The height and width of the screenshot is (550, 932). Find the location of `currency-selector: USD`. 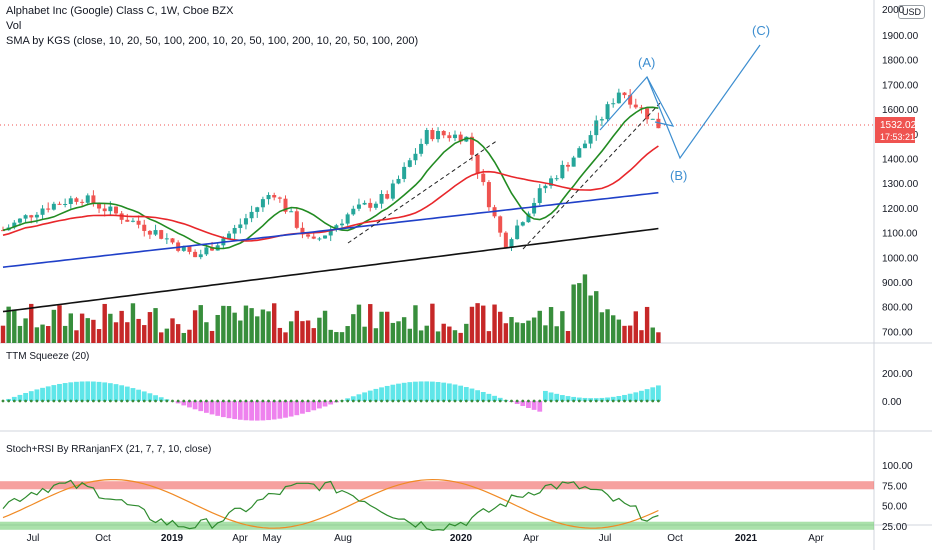

currency-selector: USD is located at coordinates (911, 12).